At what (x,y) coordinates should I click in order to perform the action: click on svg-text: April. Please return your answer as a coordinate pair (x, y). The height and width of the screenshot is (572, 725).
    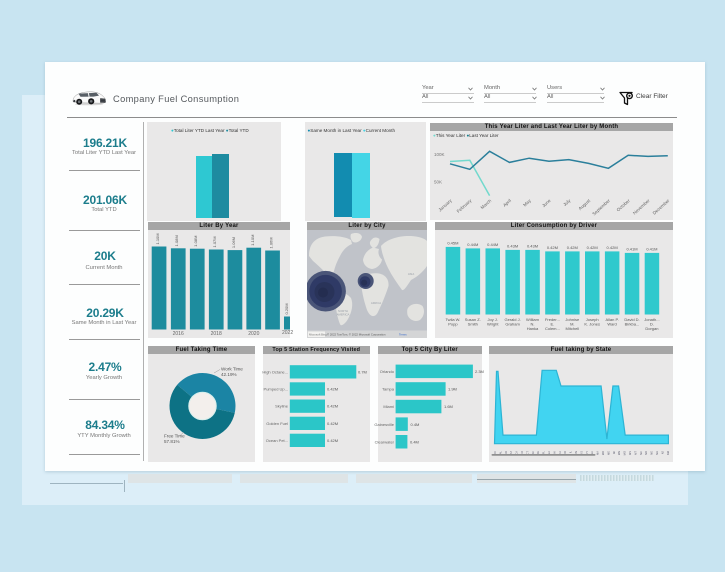
    Looking at the image, I should click on (507, 203).